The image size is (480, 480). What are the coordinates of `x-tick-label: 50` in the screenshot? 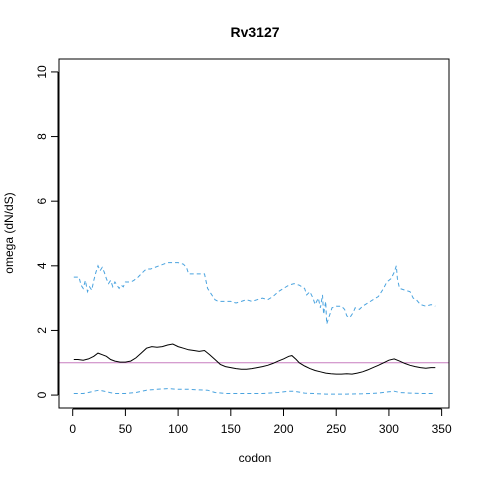 It's located at (126, 429).